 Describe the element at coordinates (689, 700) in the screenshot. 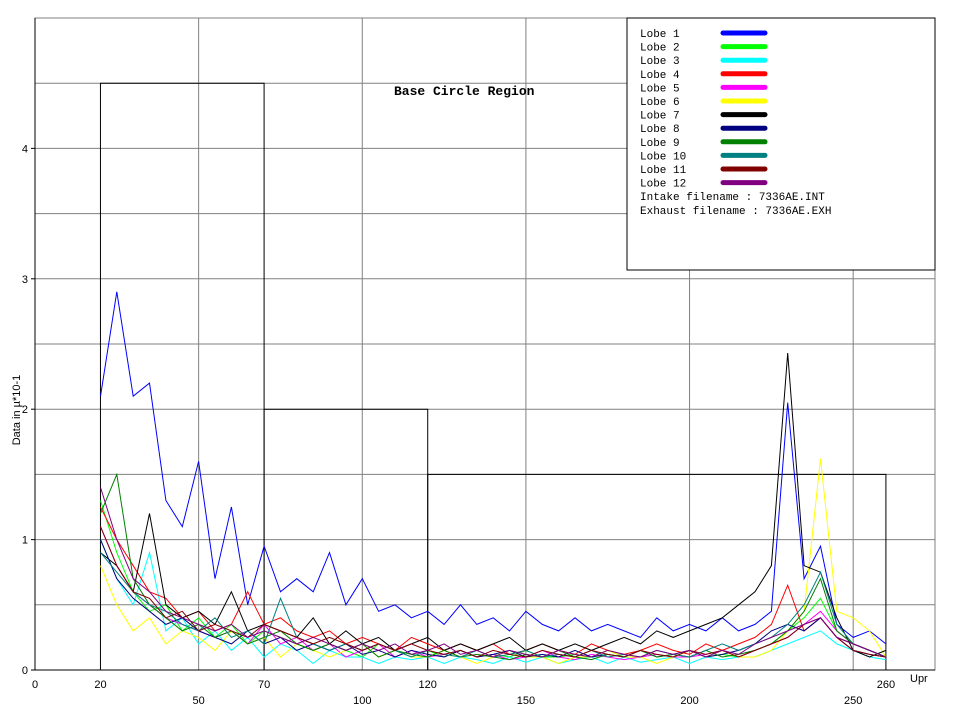

I see `x-tick-label: 200` at that location.